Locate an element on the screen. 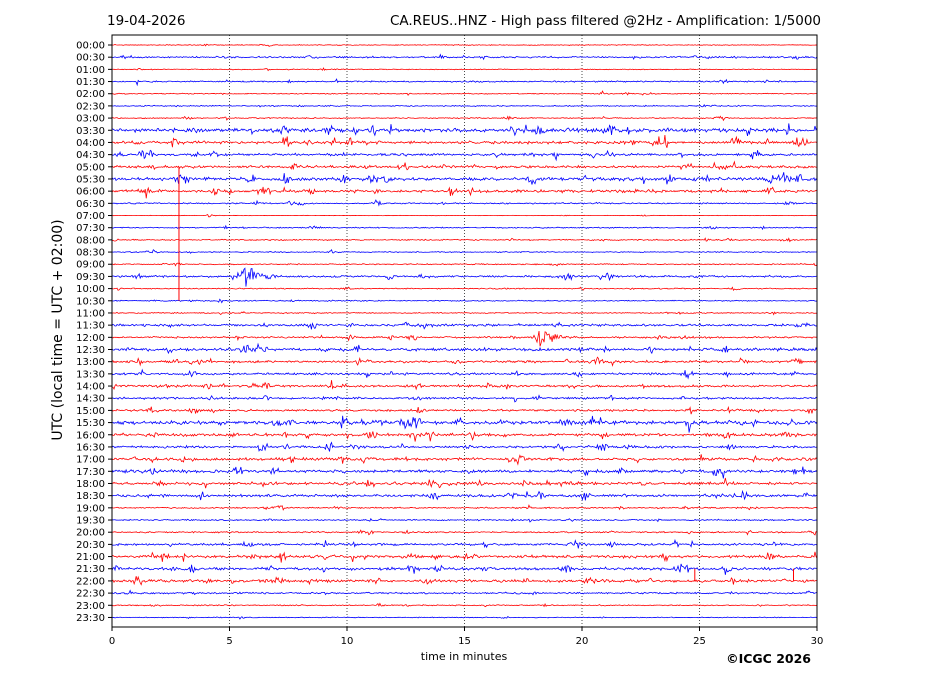 Image resolution: width=927 pixels, height=700 pixels. y-tick-label: 23:00 is located at coordinates (90, 606).